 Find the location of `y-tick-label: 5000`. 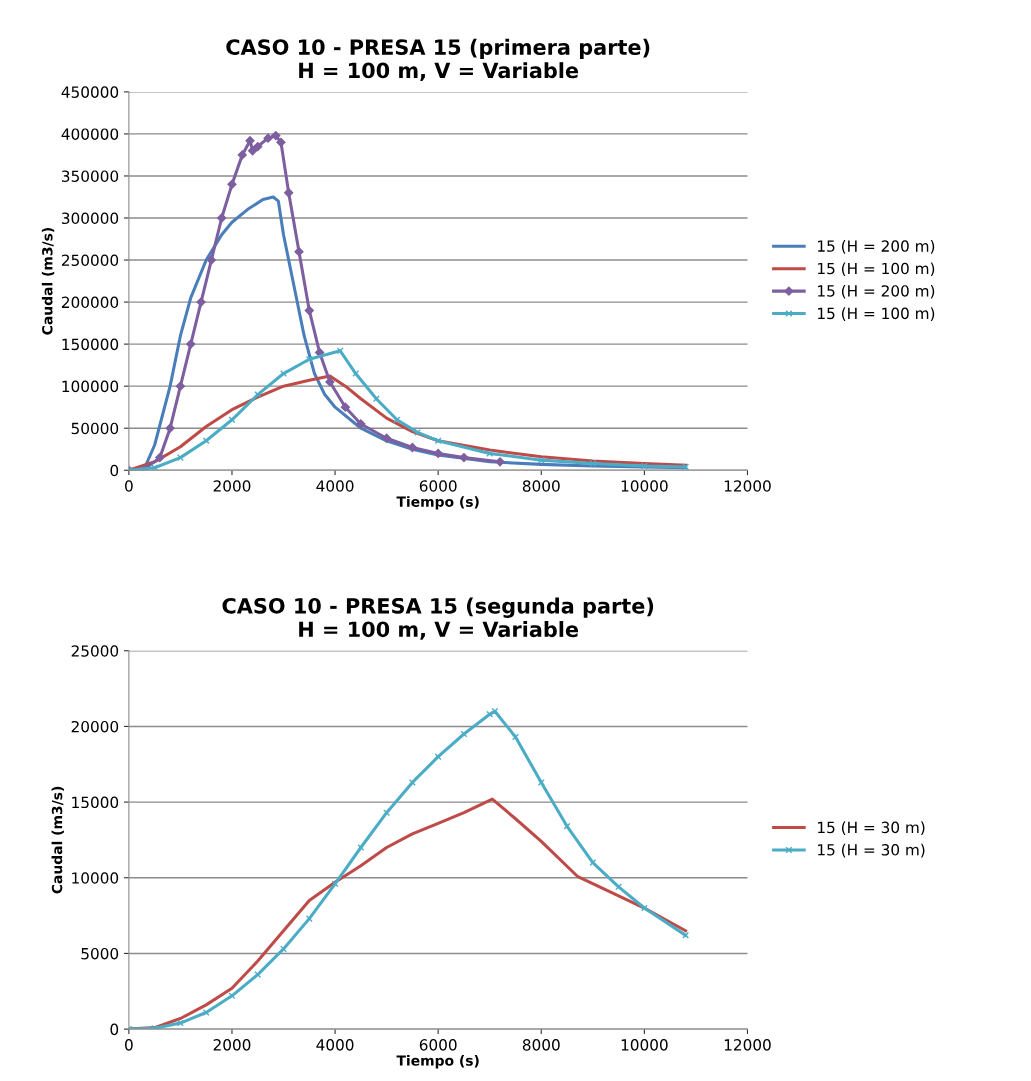

y-tick-label: 5000 is located at coordinates (100, 953).